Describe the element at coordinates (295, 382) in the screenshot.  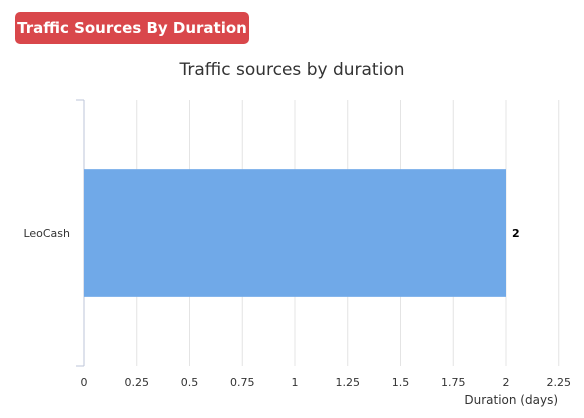
I see `x-tick-label: 1` at that location.